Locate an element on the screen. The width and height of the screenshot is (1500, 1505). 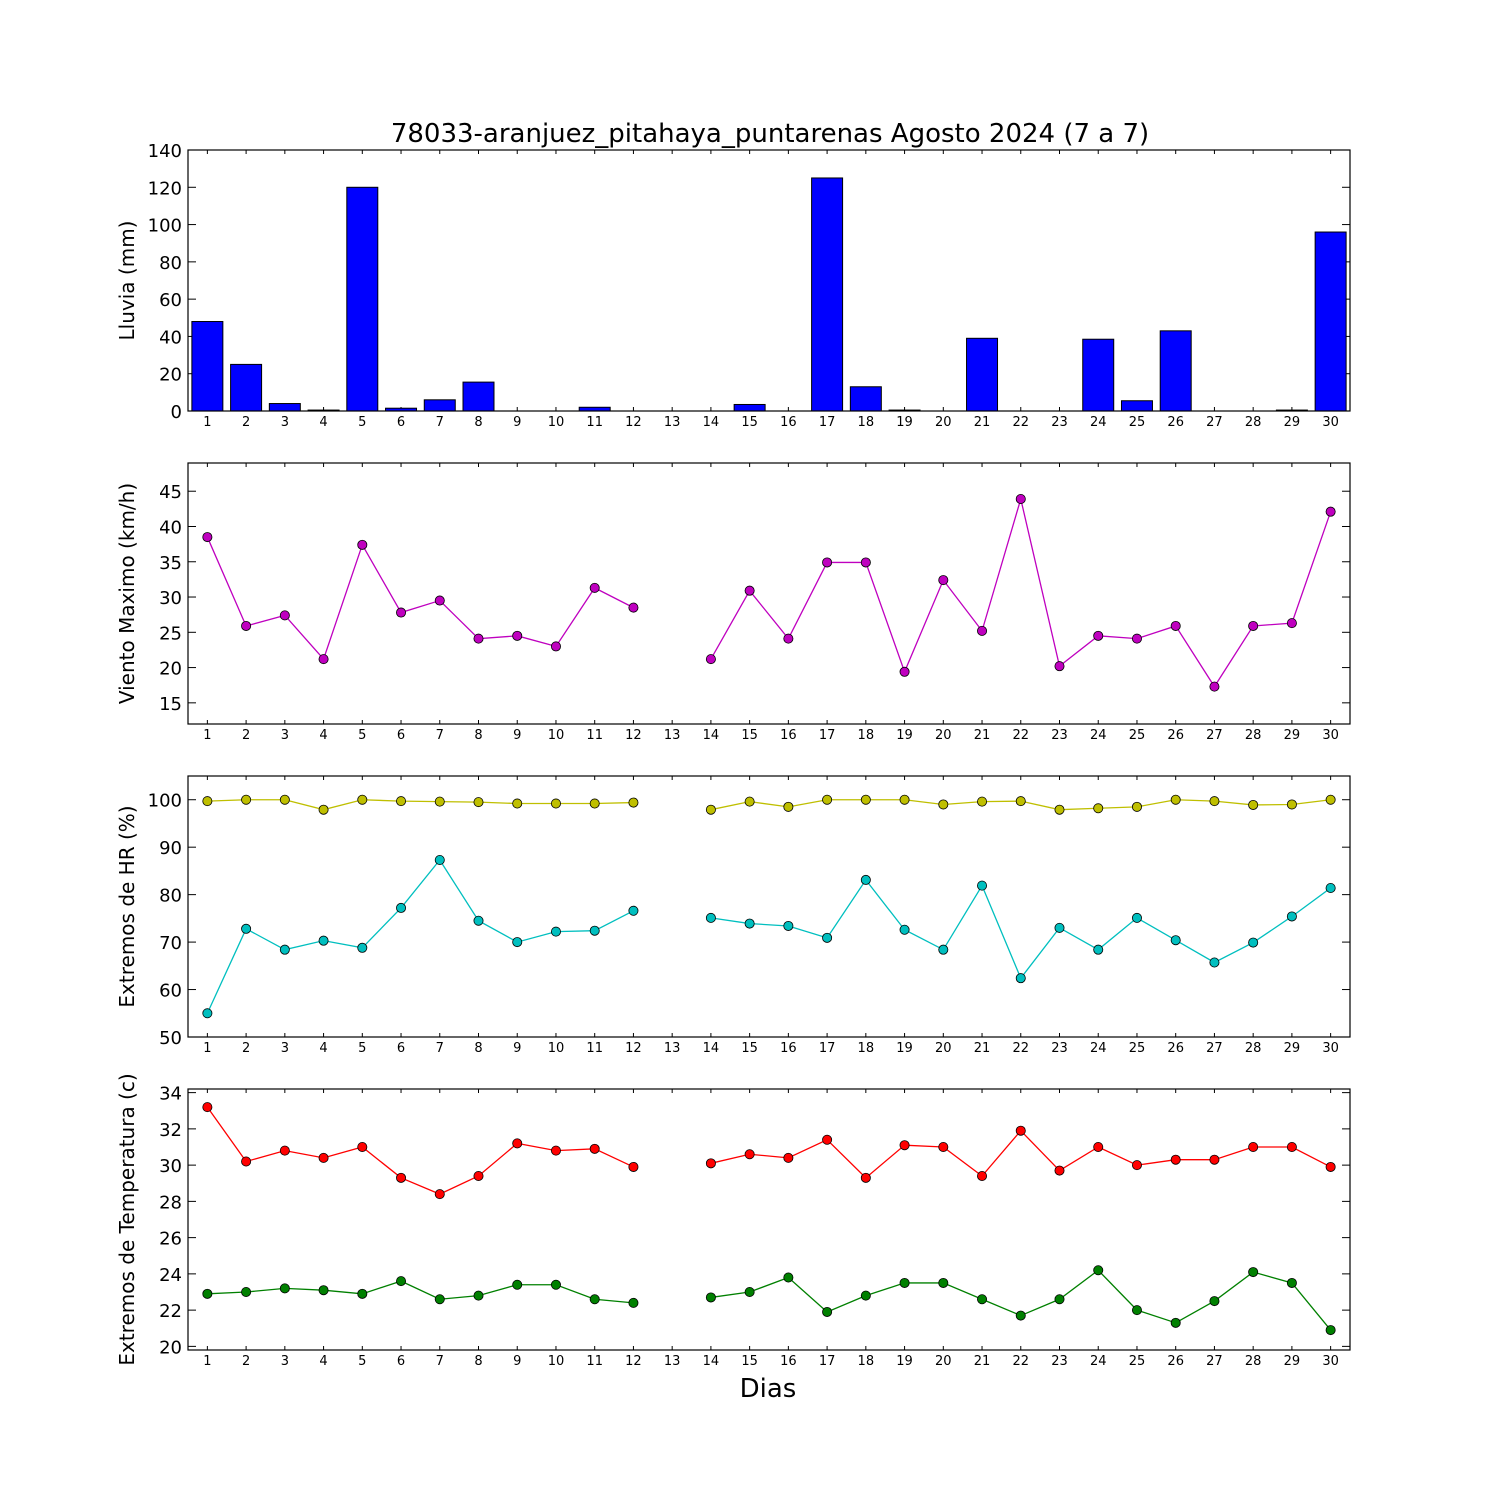
y-axis-label: Viento Maximo (km/h) is located at coordinates (127, 593).